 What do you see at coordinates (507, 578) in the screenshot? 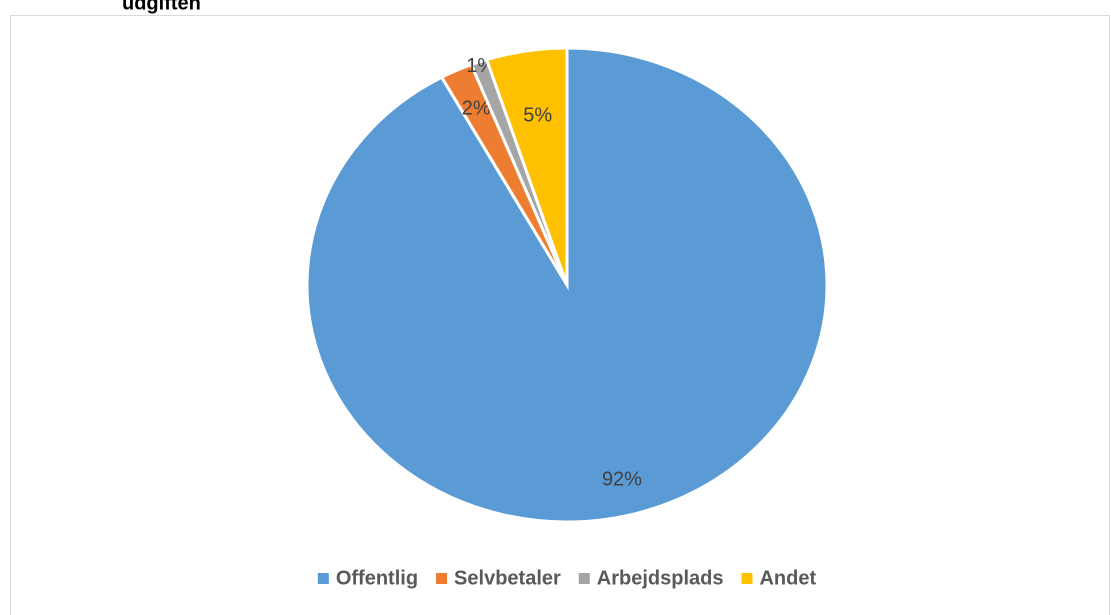
I see `legend-label: Selvbetaler` at bounding box center [507, 578].